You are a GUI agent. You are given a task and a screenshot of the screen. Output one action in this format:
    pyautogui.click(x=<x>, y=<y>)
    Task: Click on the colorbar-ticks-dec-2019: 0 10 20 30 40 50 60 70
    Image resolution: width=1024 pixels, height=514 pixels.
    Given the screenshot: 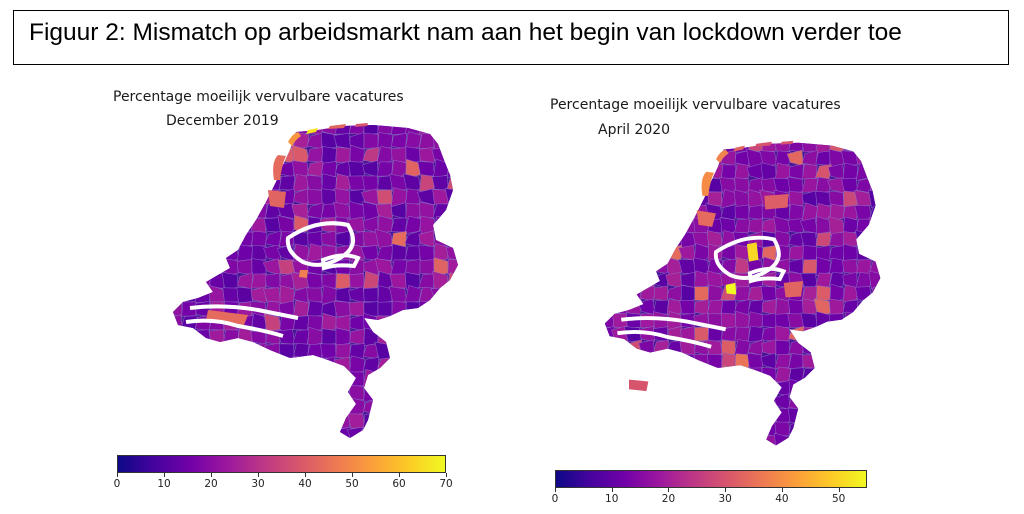 What is the action you would take?
    pyautogui.click(x=283, y=483)
    